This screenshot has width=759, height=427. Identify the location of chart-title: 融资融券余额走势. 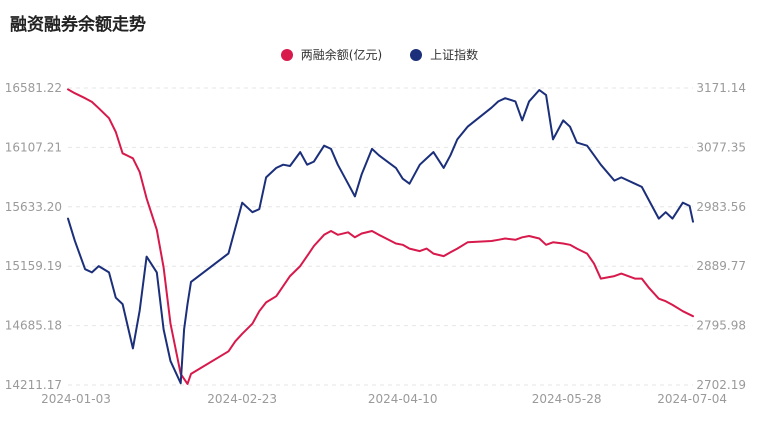
(78, 25).